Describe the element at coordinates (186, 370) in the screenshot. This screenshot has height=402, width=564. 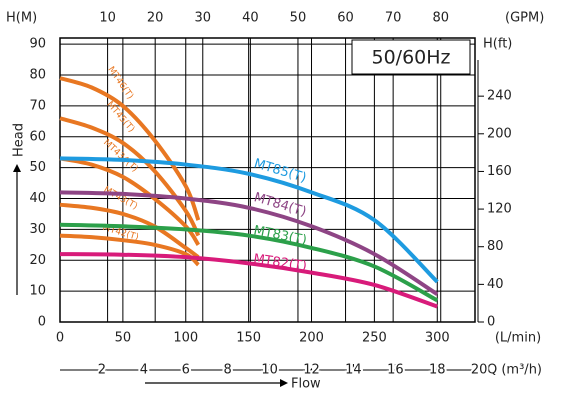
I see `x3-tick-label: 6` at that location.